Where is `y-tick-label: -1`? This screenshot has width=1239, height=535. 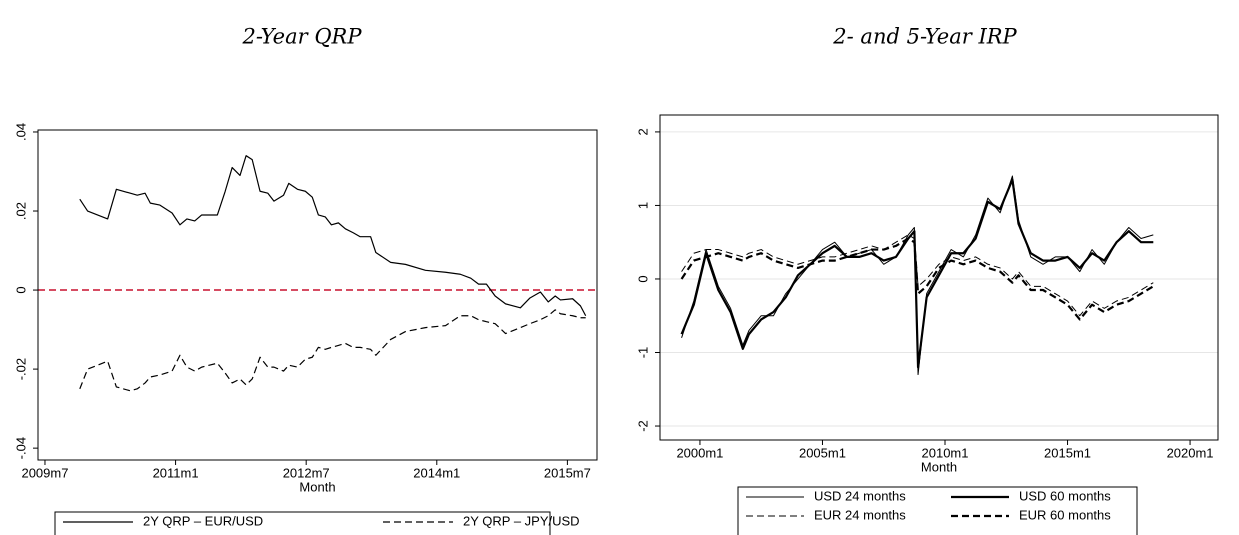 y-tick-label: -1 is located at coordinates (642, 353).